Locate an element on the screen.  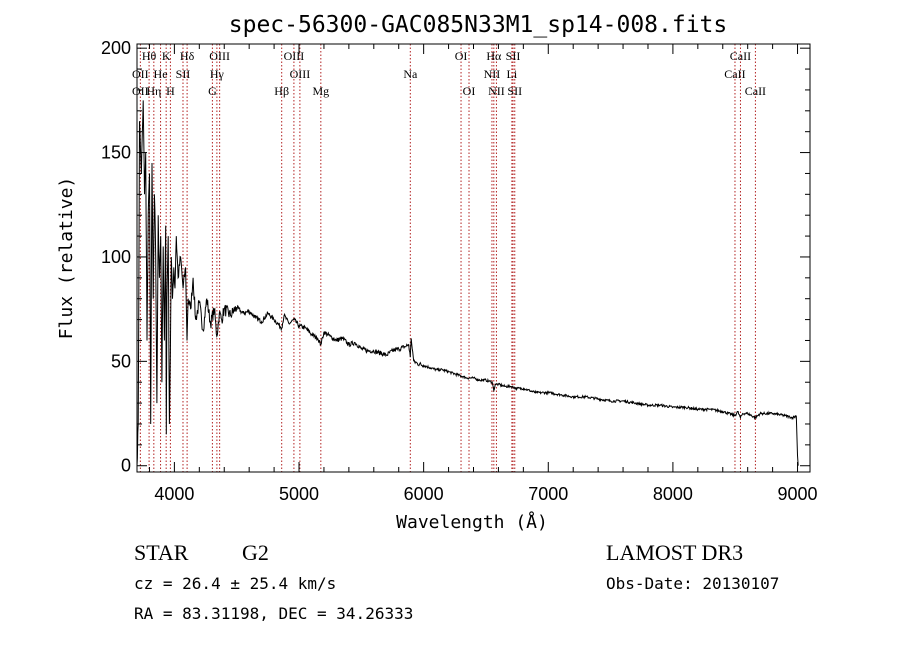
line-label-4: Hη is located at coordinates (153, 91).